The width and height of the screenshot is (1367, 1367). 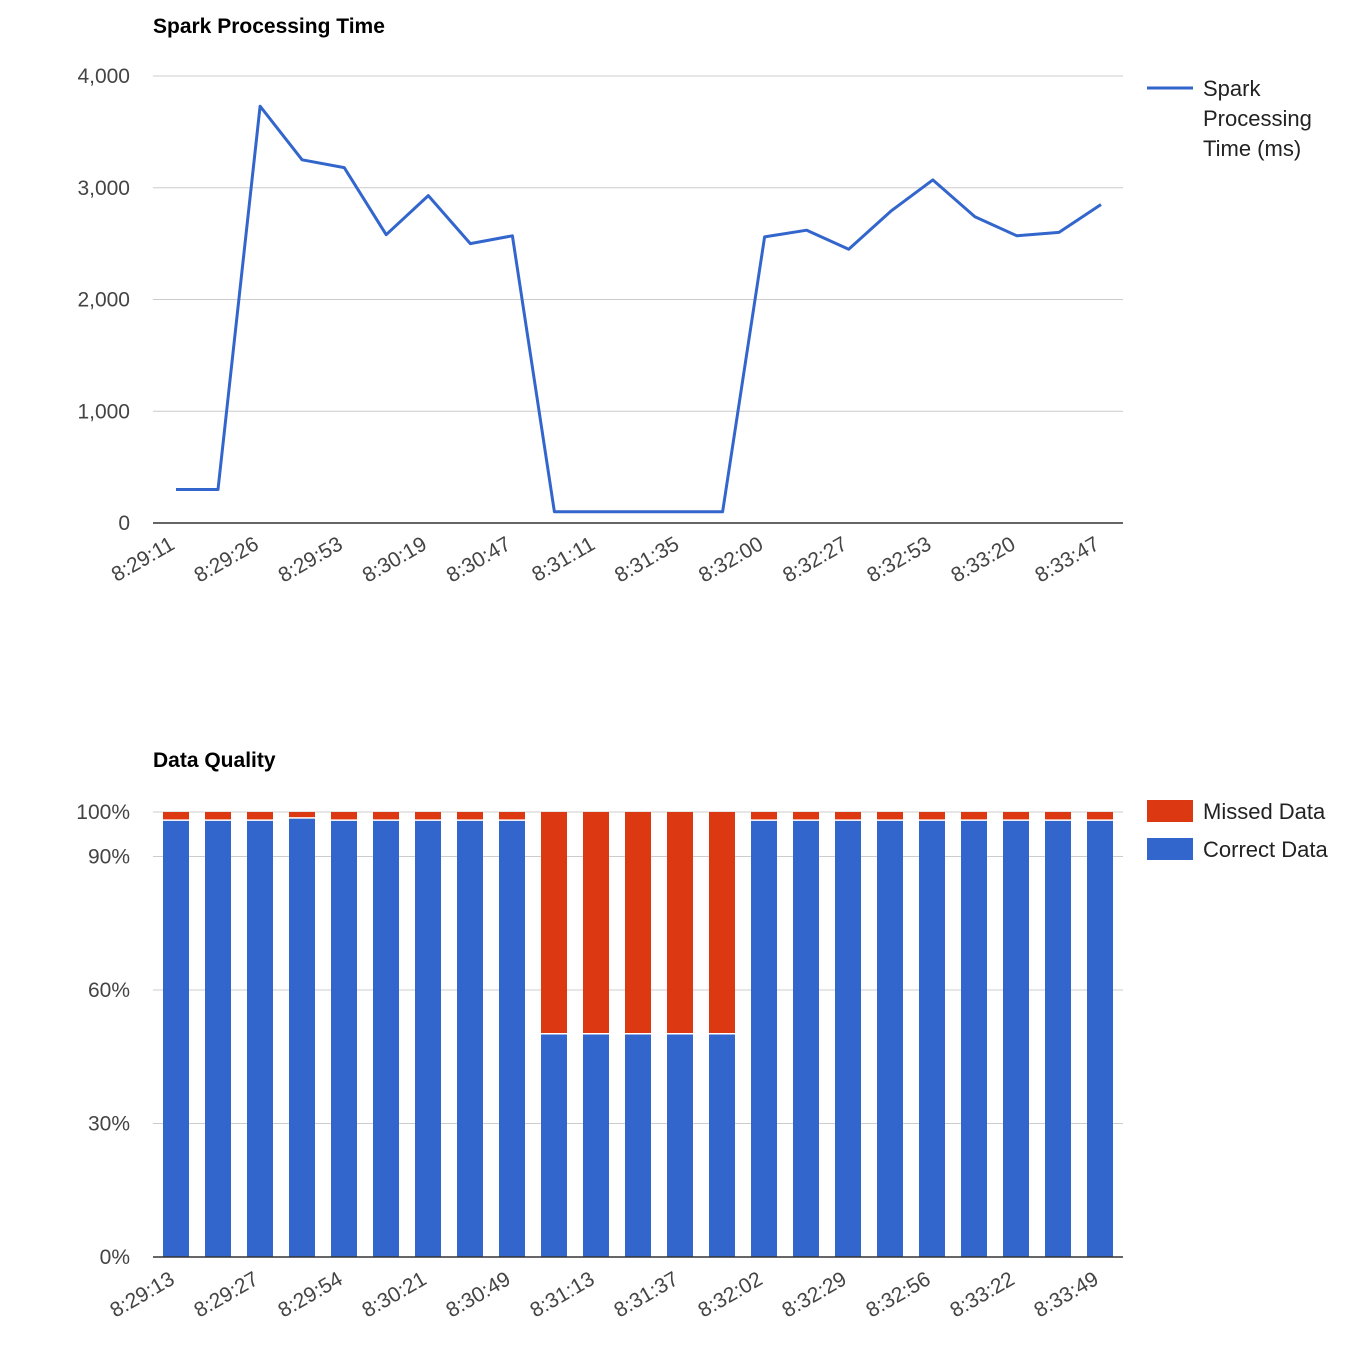 What do you see at coordinates (124, 523) in the screenshot?
I see `y-tick-label: 0` at bounding box center [124, 523].